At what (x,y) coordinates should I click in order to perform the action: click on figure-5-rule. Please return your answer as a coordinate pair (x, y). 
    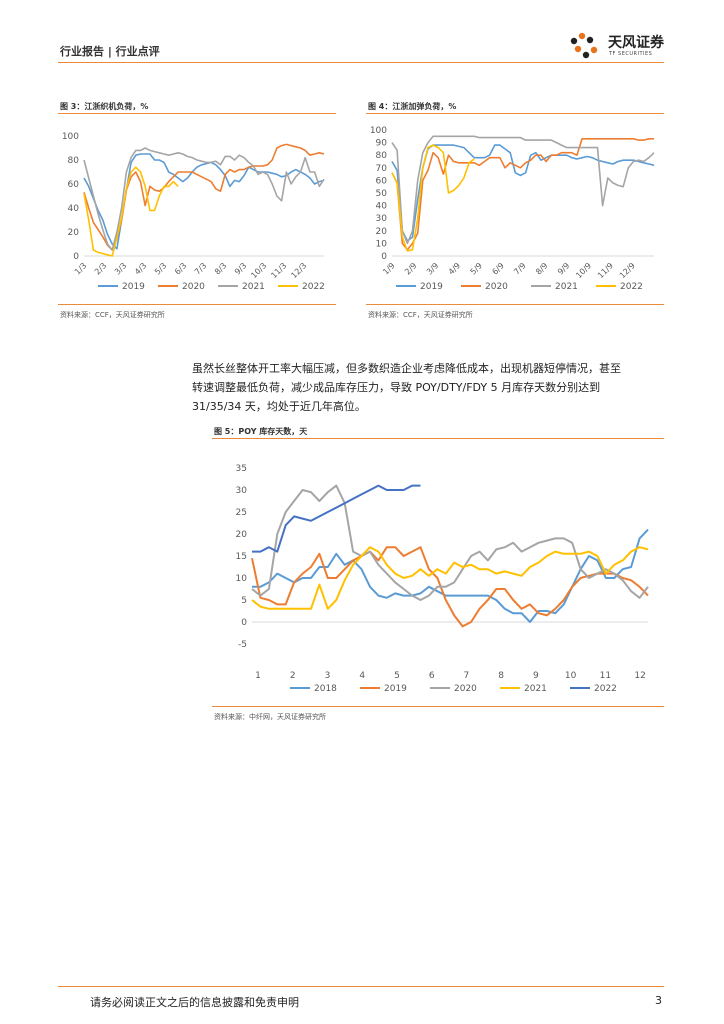
    Looking at the image, I should click on (438, 438).